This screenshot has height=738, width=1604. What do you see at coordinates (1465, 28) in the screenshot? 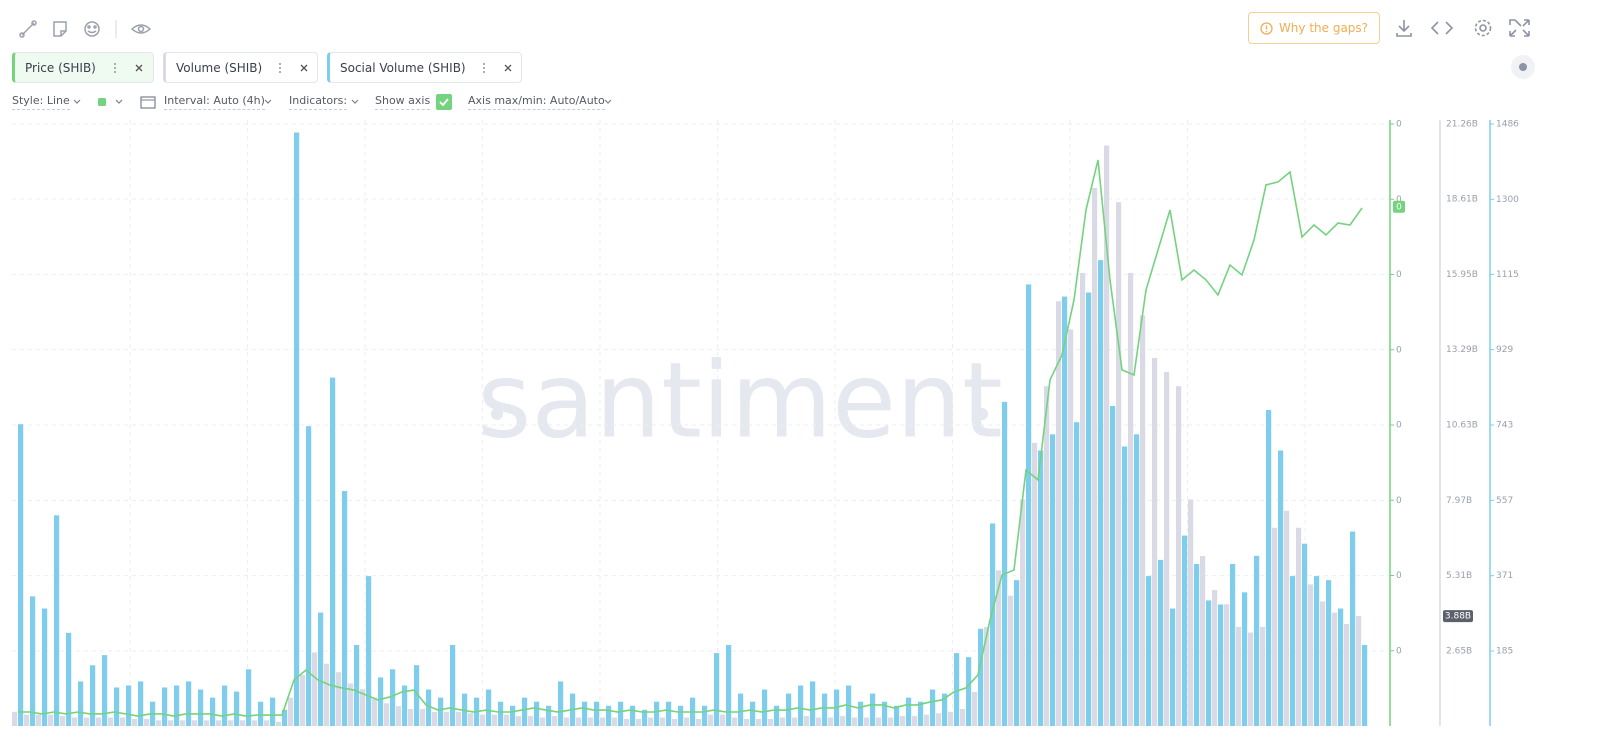
I see `chart-actions` at bounding box center [1465, 28].